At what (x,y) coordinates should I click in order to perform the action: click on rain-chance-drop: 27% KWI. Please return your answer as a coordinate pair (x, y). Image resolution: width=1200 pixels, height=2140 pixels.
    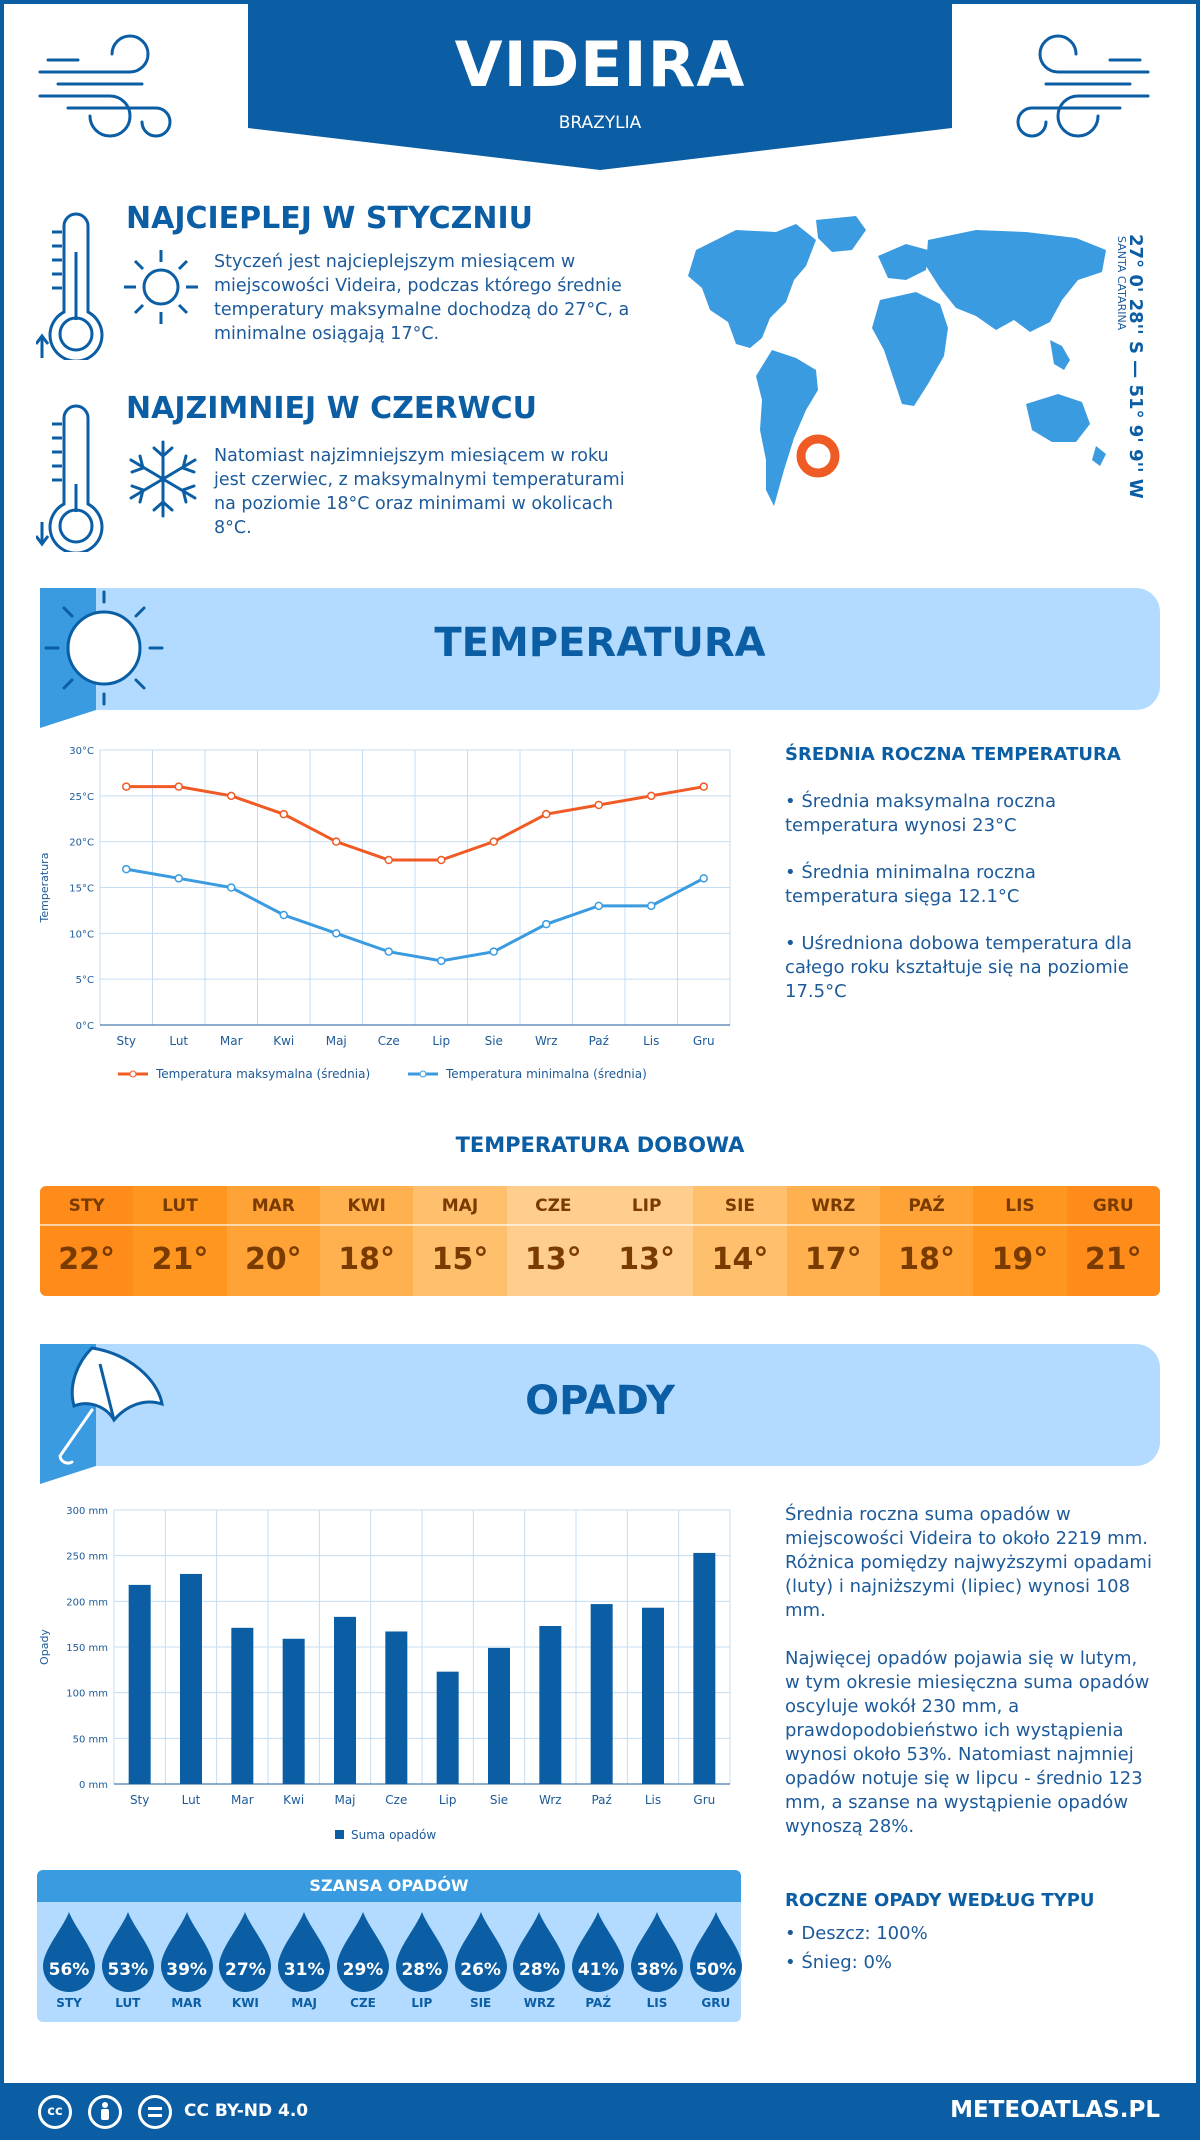
    Looking at the image, I should click on (245, 1960).